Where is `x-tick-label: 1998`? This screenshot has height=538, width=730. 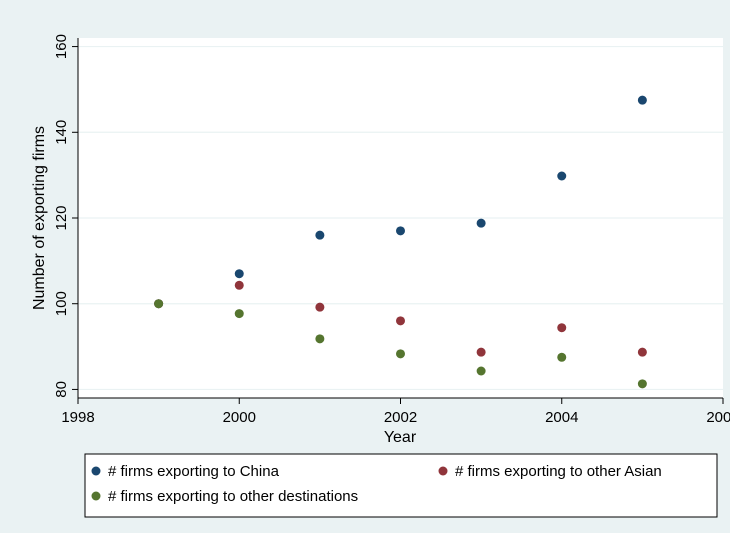
x-tick-label: 1998 is located at coordinates (77, 417).